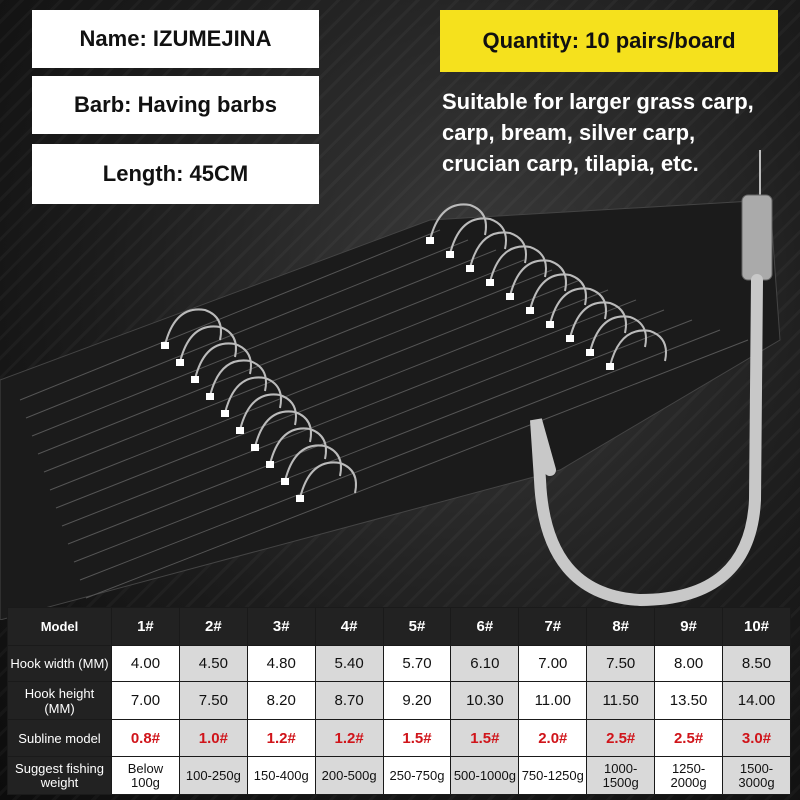  What do you see at coordinates (281, 700) in the screenshot?
I see `table-cell: 8.20` at bounding box center [281, 700].